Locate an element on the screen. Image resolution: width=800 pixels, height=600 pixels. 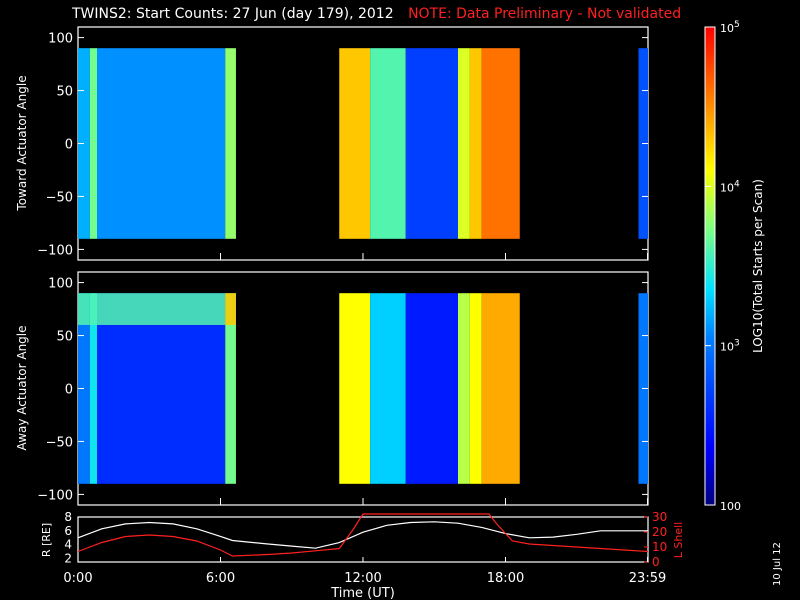
toward-ylabel: Toward Actuator Angle is located at coordinates (22, 143).